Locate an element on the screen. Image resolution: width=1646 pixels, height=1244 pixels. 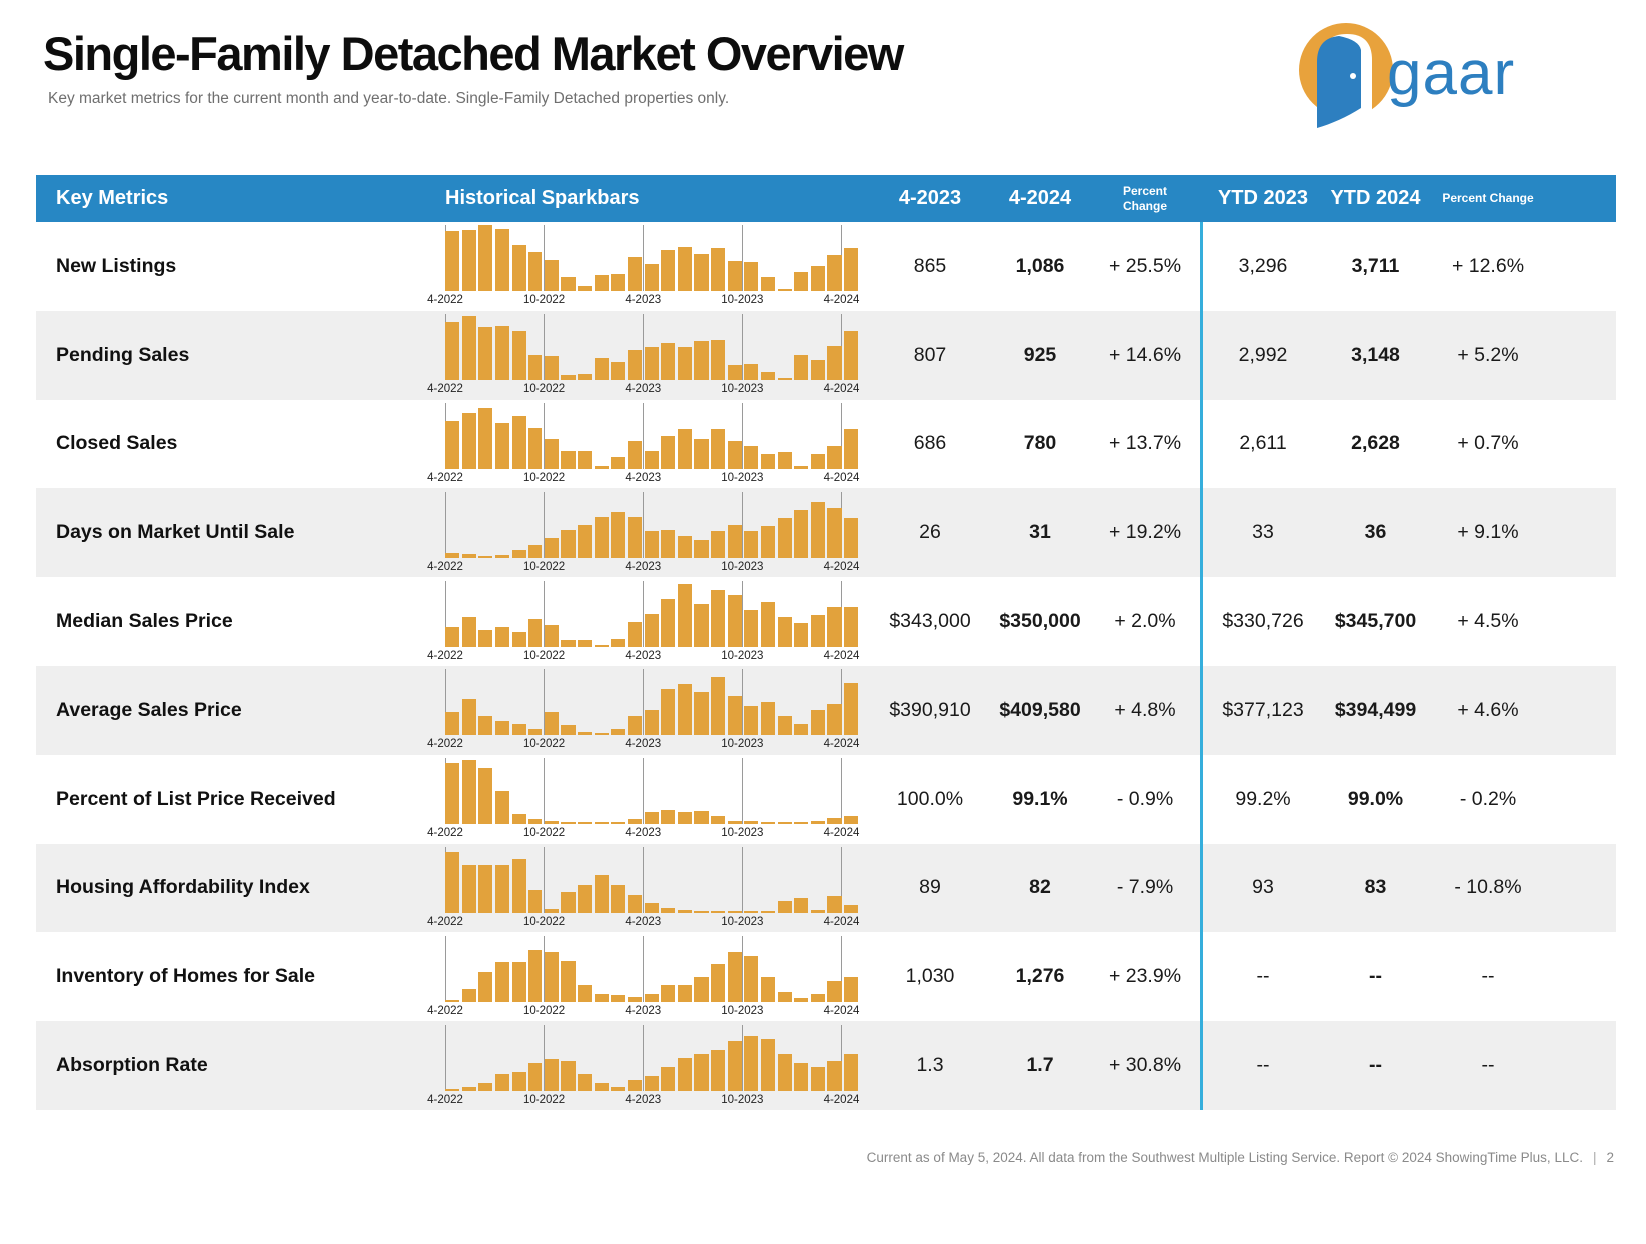
col-header-ytd-cur: YTD 2024 is located at coordinates (1375, 198).